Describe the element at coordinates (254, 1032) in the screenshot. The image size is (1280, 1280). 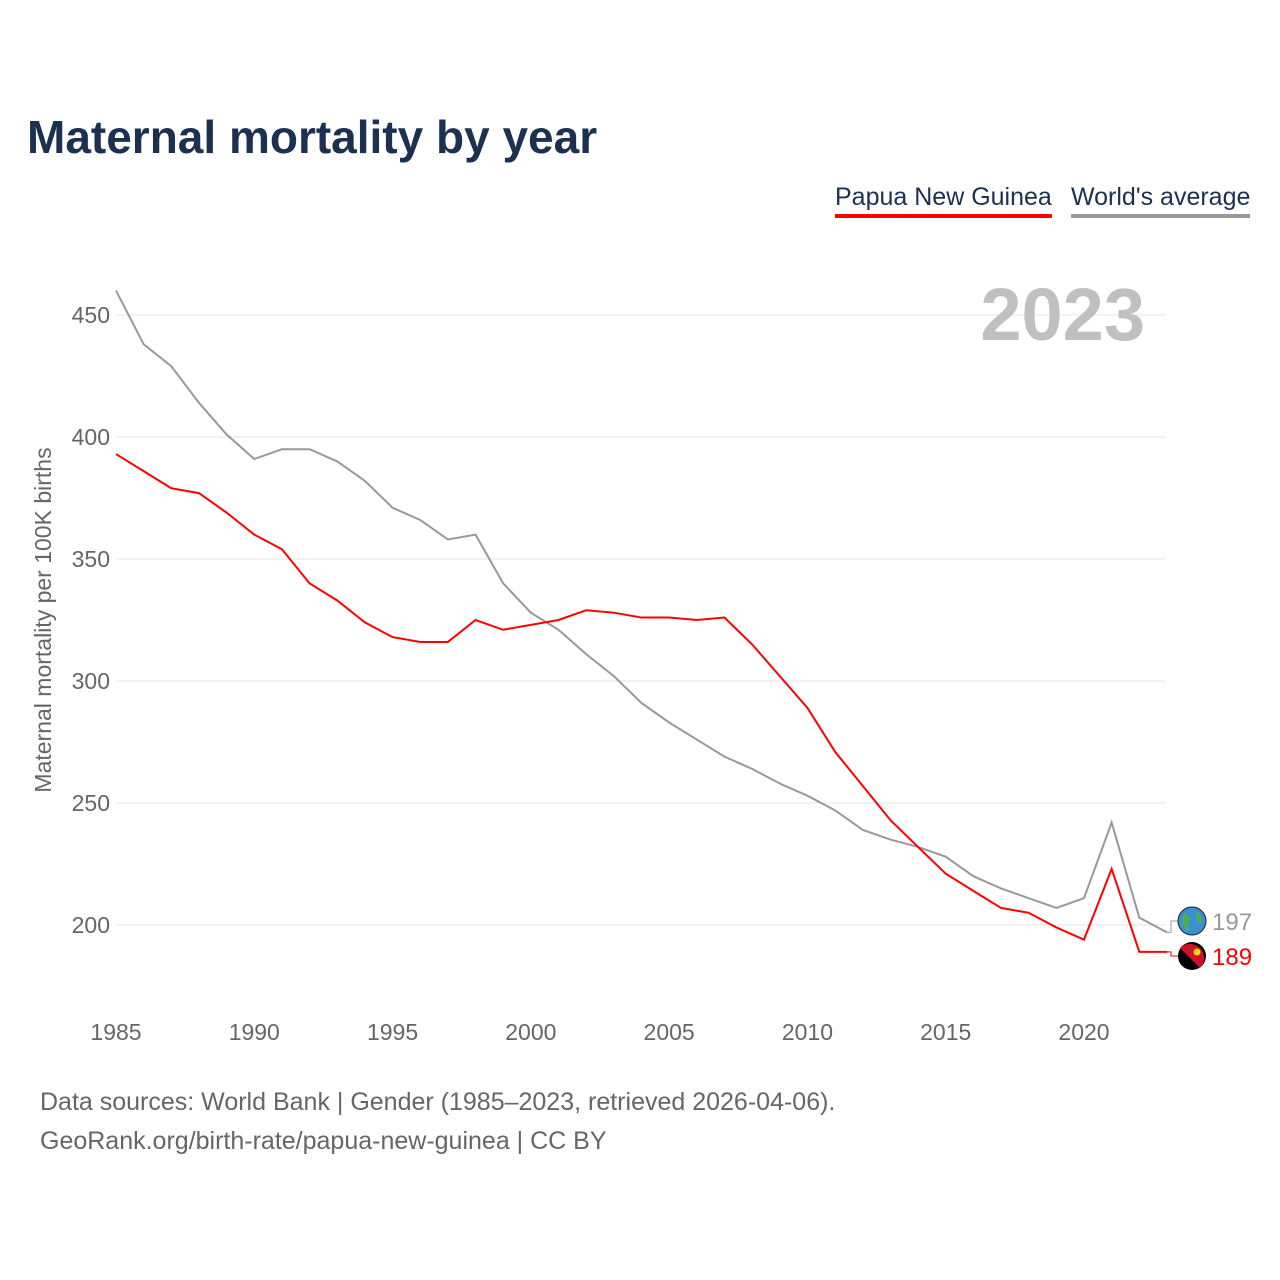
I see `x-tick-label: 1990` at that location.